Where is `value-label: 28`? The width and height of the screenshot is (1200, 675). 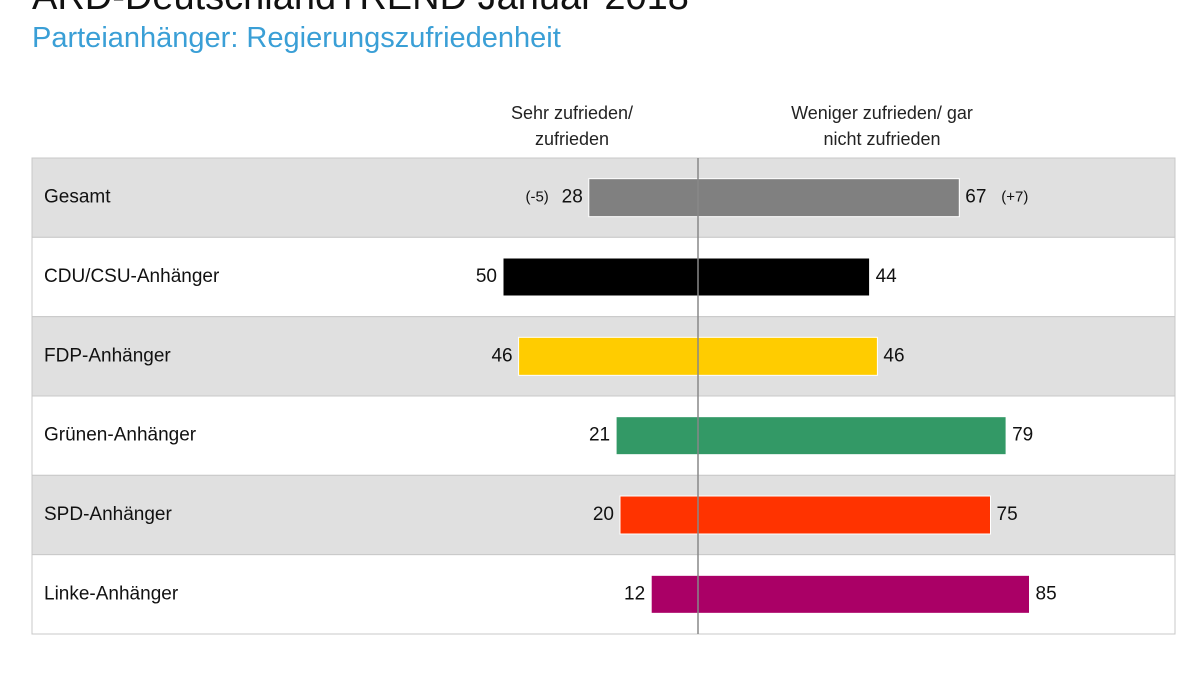
value-label: 28 is located at coordinates (572, 197).